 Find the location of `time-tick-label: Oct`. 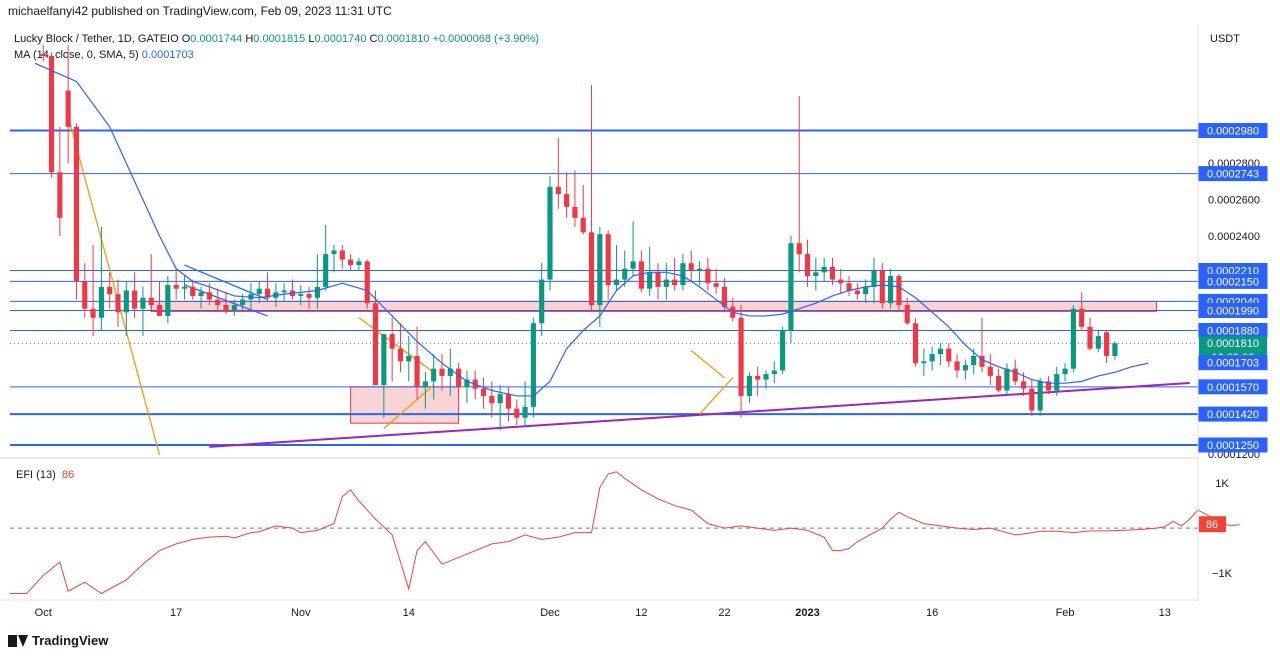

time-tick-label: Oct is located at coordinates (43, 613).